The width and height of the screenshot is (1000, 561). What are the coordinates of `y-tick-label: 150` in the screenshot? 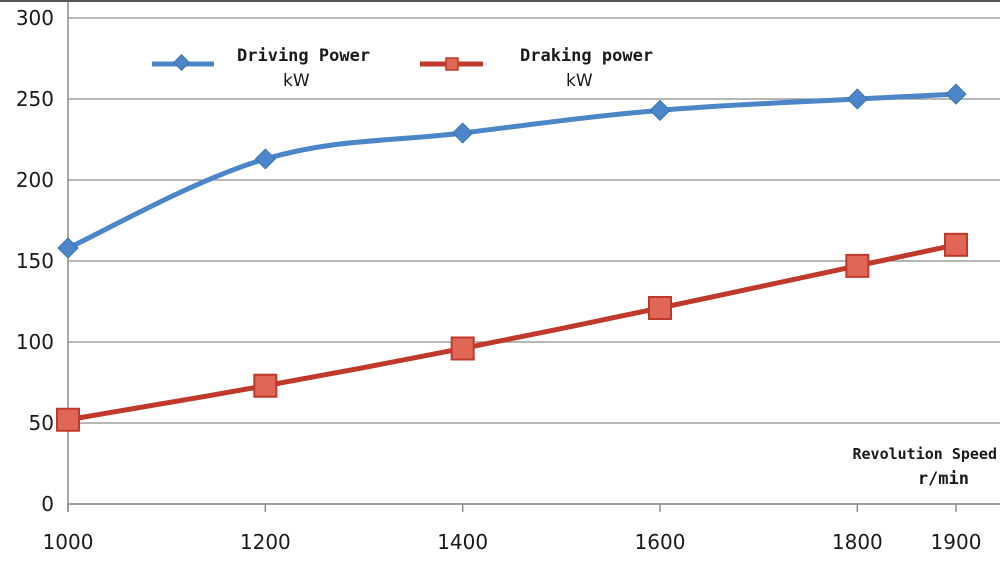 It's located at (35, 261).